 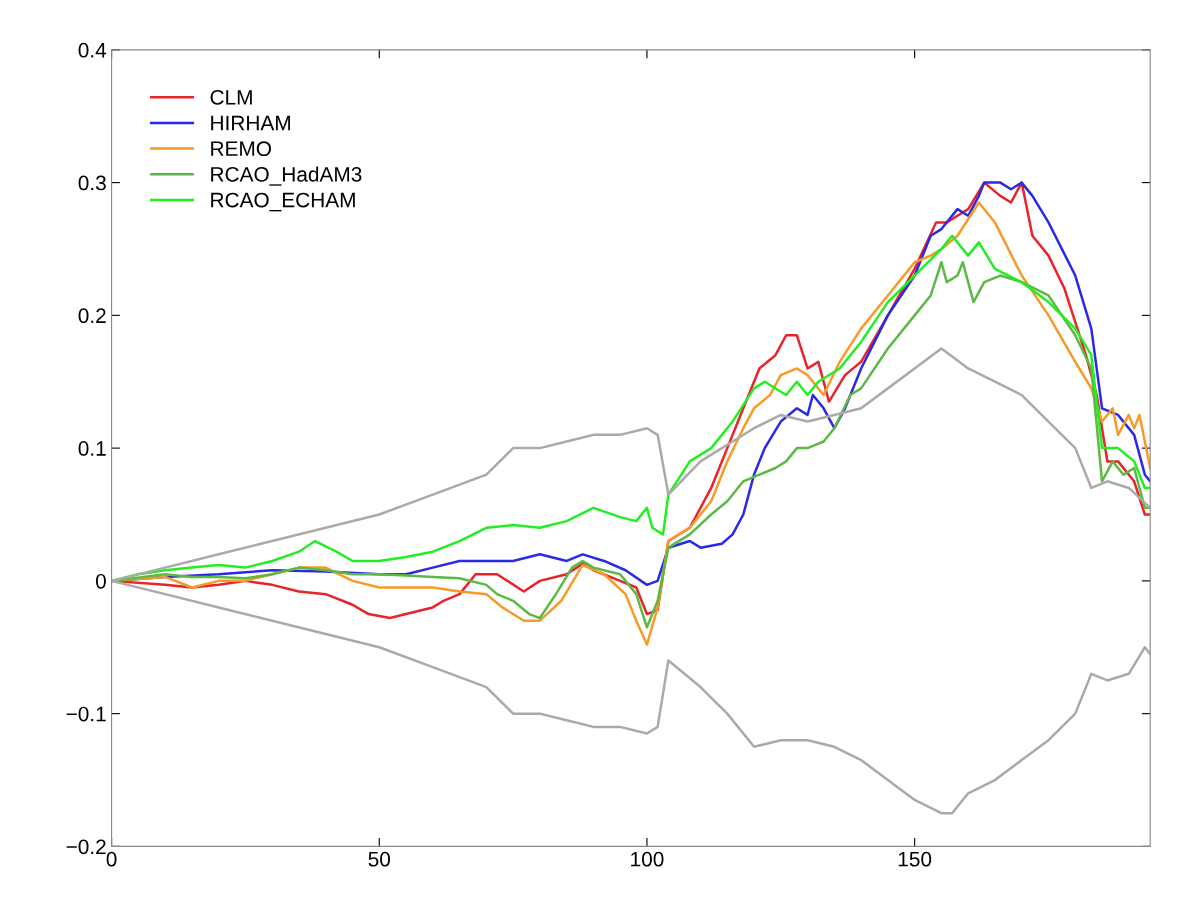 I want to click on y-tick-label: 0, so click(x=100, y=581).